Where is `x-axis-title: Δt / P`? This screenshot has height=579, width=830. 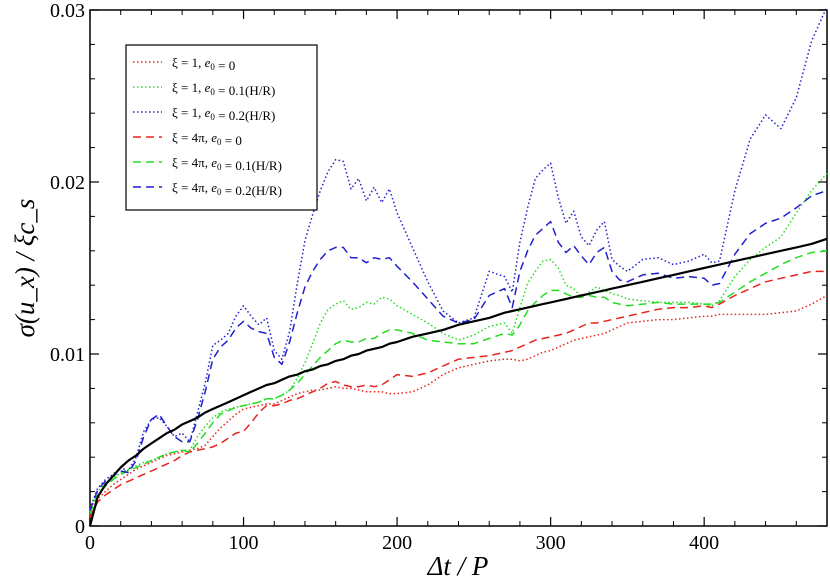
x-axis-title: Δt / P is located at coordinates (458, 565).